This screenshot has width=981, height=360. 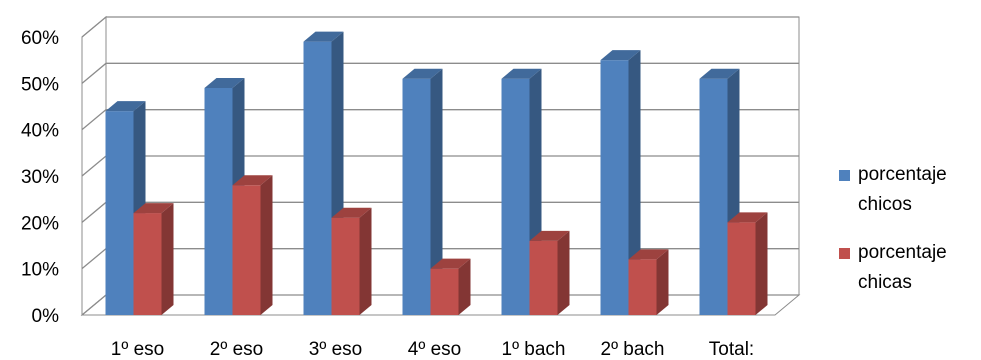 I want to click on x-tick-label: 1º bach, so click(x=534, y=349).